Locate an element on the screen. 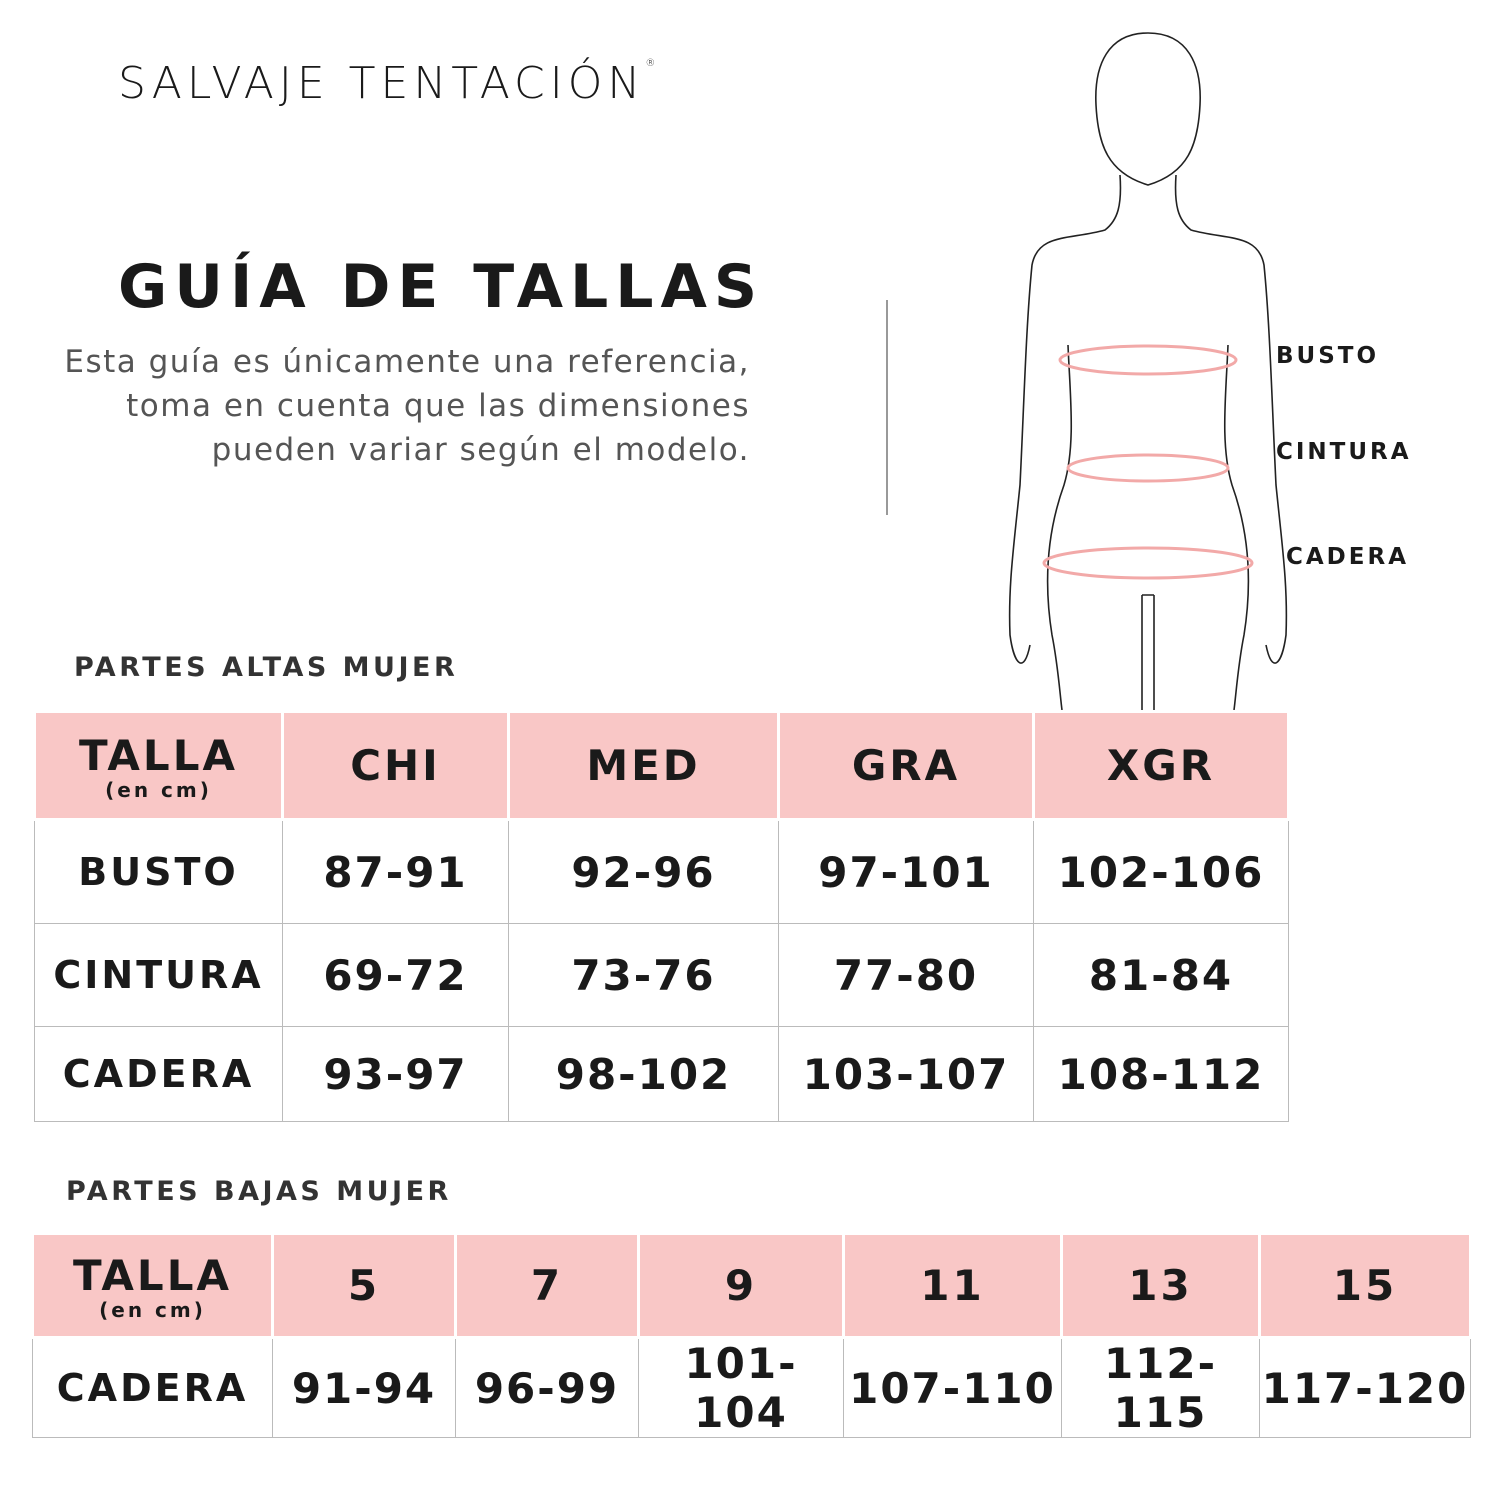 The image size is (1500, 1500). page-title: GUÍA DE TALLAS is located at coordinates (441, 287).